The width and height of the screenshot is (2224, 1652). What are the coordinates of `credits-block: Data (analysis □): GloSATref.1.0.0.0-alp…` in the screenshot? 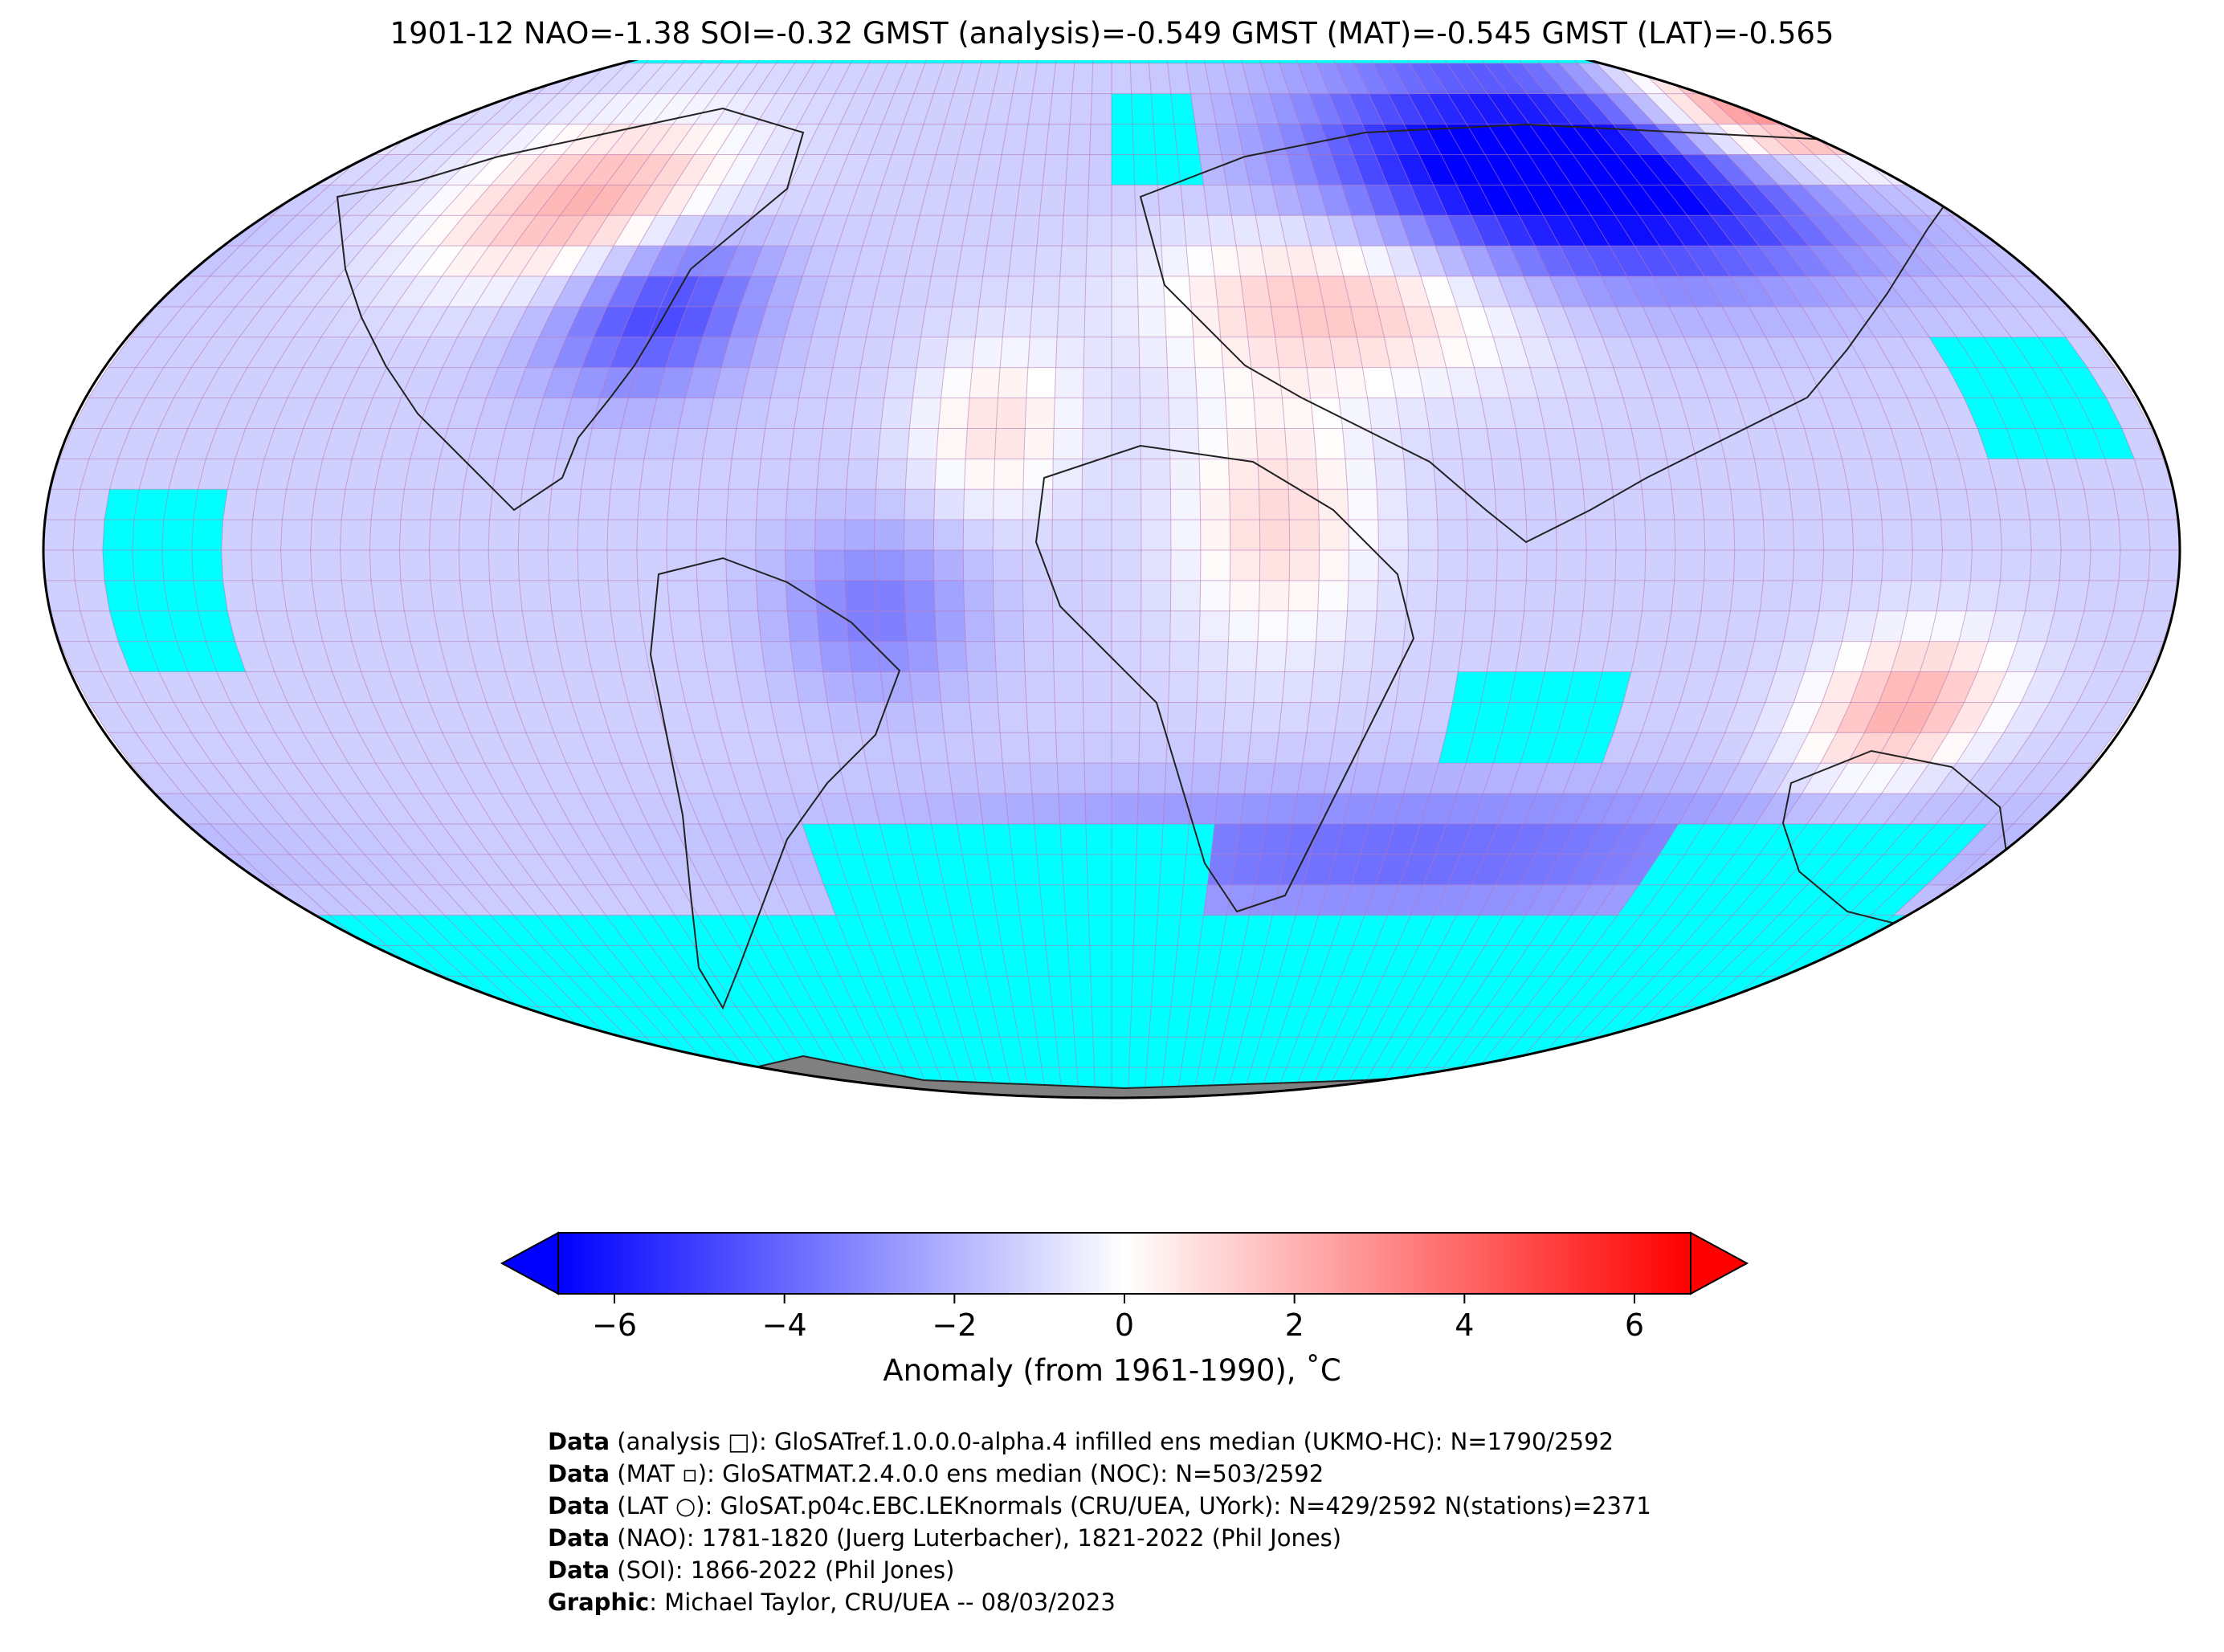 It's located at (1099, 1522).